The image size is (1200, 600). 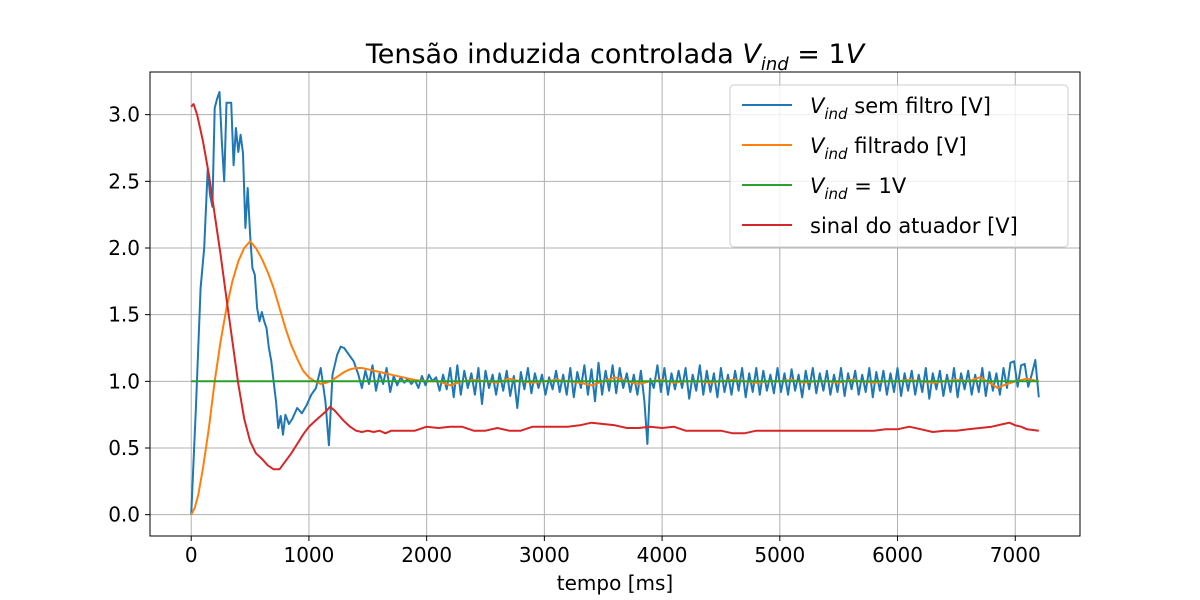 What do you see at coordinates (1015, 555) in the screenshot?
I see `x-tick-label: 7000` at bounding box center [1015, 555].